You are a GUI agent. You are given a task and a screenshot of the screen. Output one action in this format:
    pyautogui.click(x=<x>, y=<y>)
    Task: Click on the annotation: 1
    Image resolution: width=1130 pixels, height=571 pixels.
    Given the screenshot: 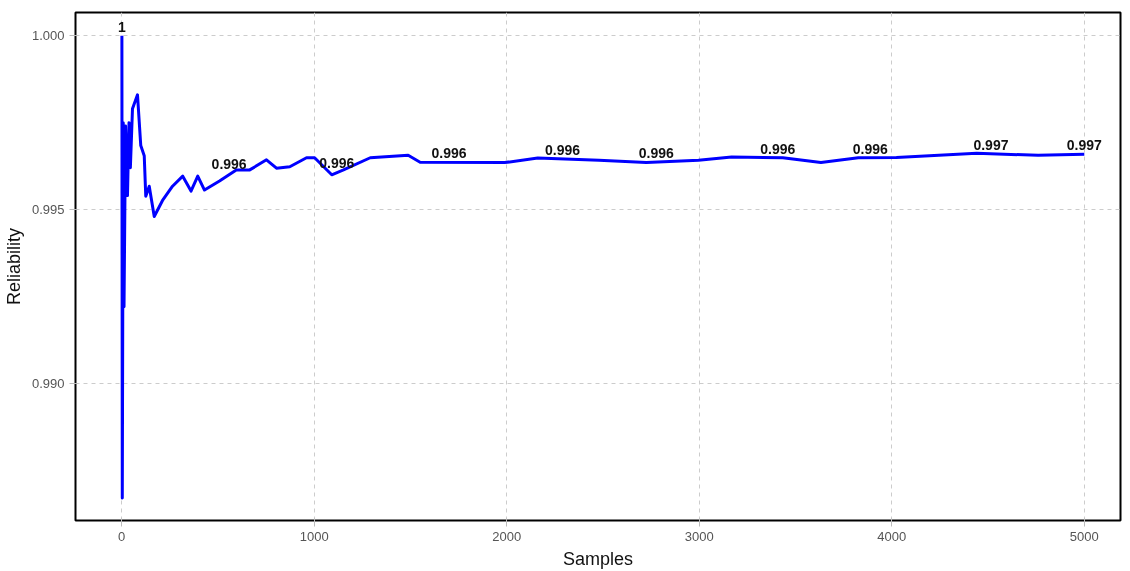 What is the action you would take?
    pyautogui.click(x=122, y=26)
    